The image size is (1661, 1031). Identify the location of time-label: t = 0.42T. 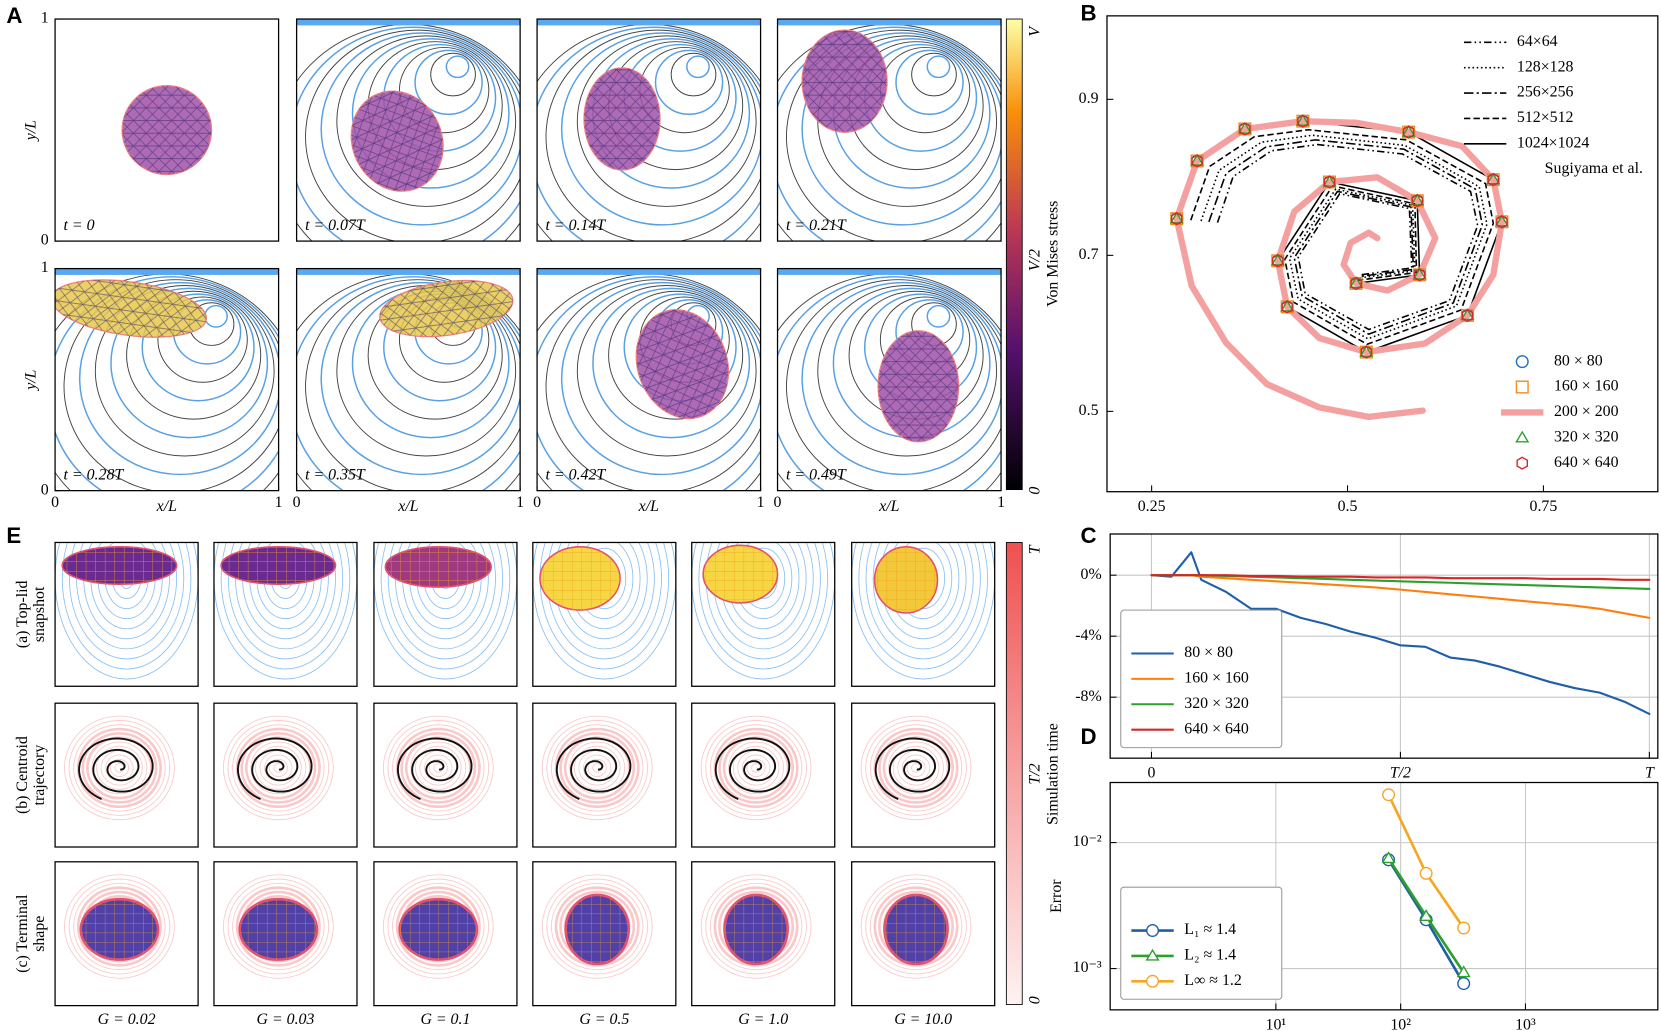
(576, 474).